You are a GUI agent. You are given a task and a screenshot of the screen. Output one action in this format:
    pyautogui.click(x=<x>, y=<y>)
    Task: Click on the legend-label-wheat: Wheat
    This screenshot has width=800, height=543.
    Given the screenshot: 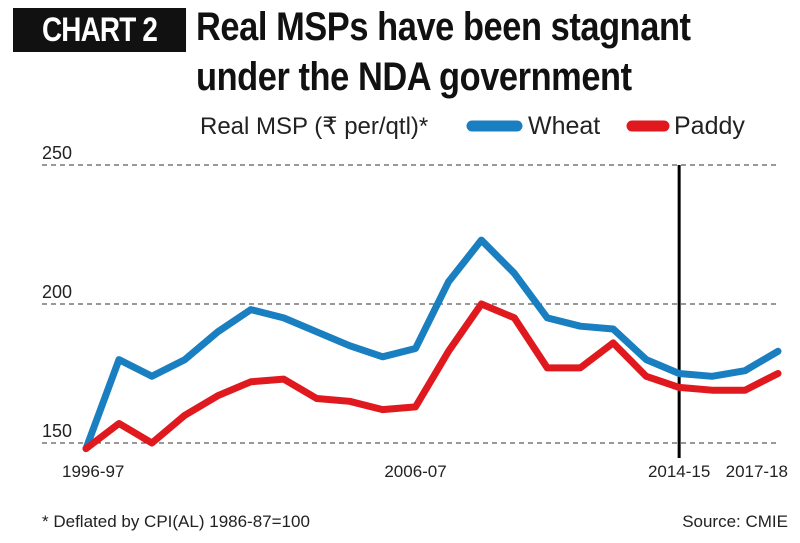 What is the action you would take?
    pyautogui.click(x=564, y=126)
    